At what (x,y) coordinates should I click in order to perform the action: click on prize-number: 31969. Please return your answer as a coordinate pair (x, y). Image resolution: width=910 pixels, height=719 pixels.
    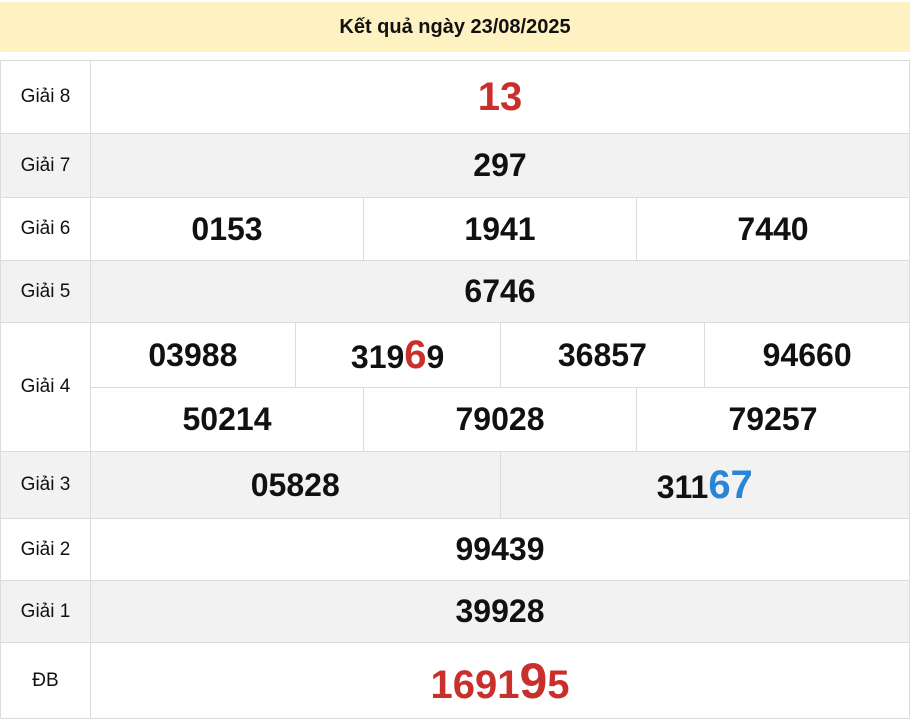
    Looking at the image, I should click on (397, 355).